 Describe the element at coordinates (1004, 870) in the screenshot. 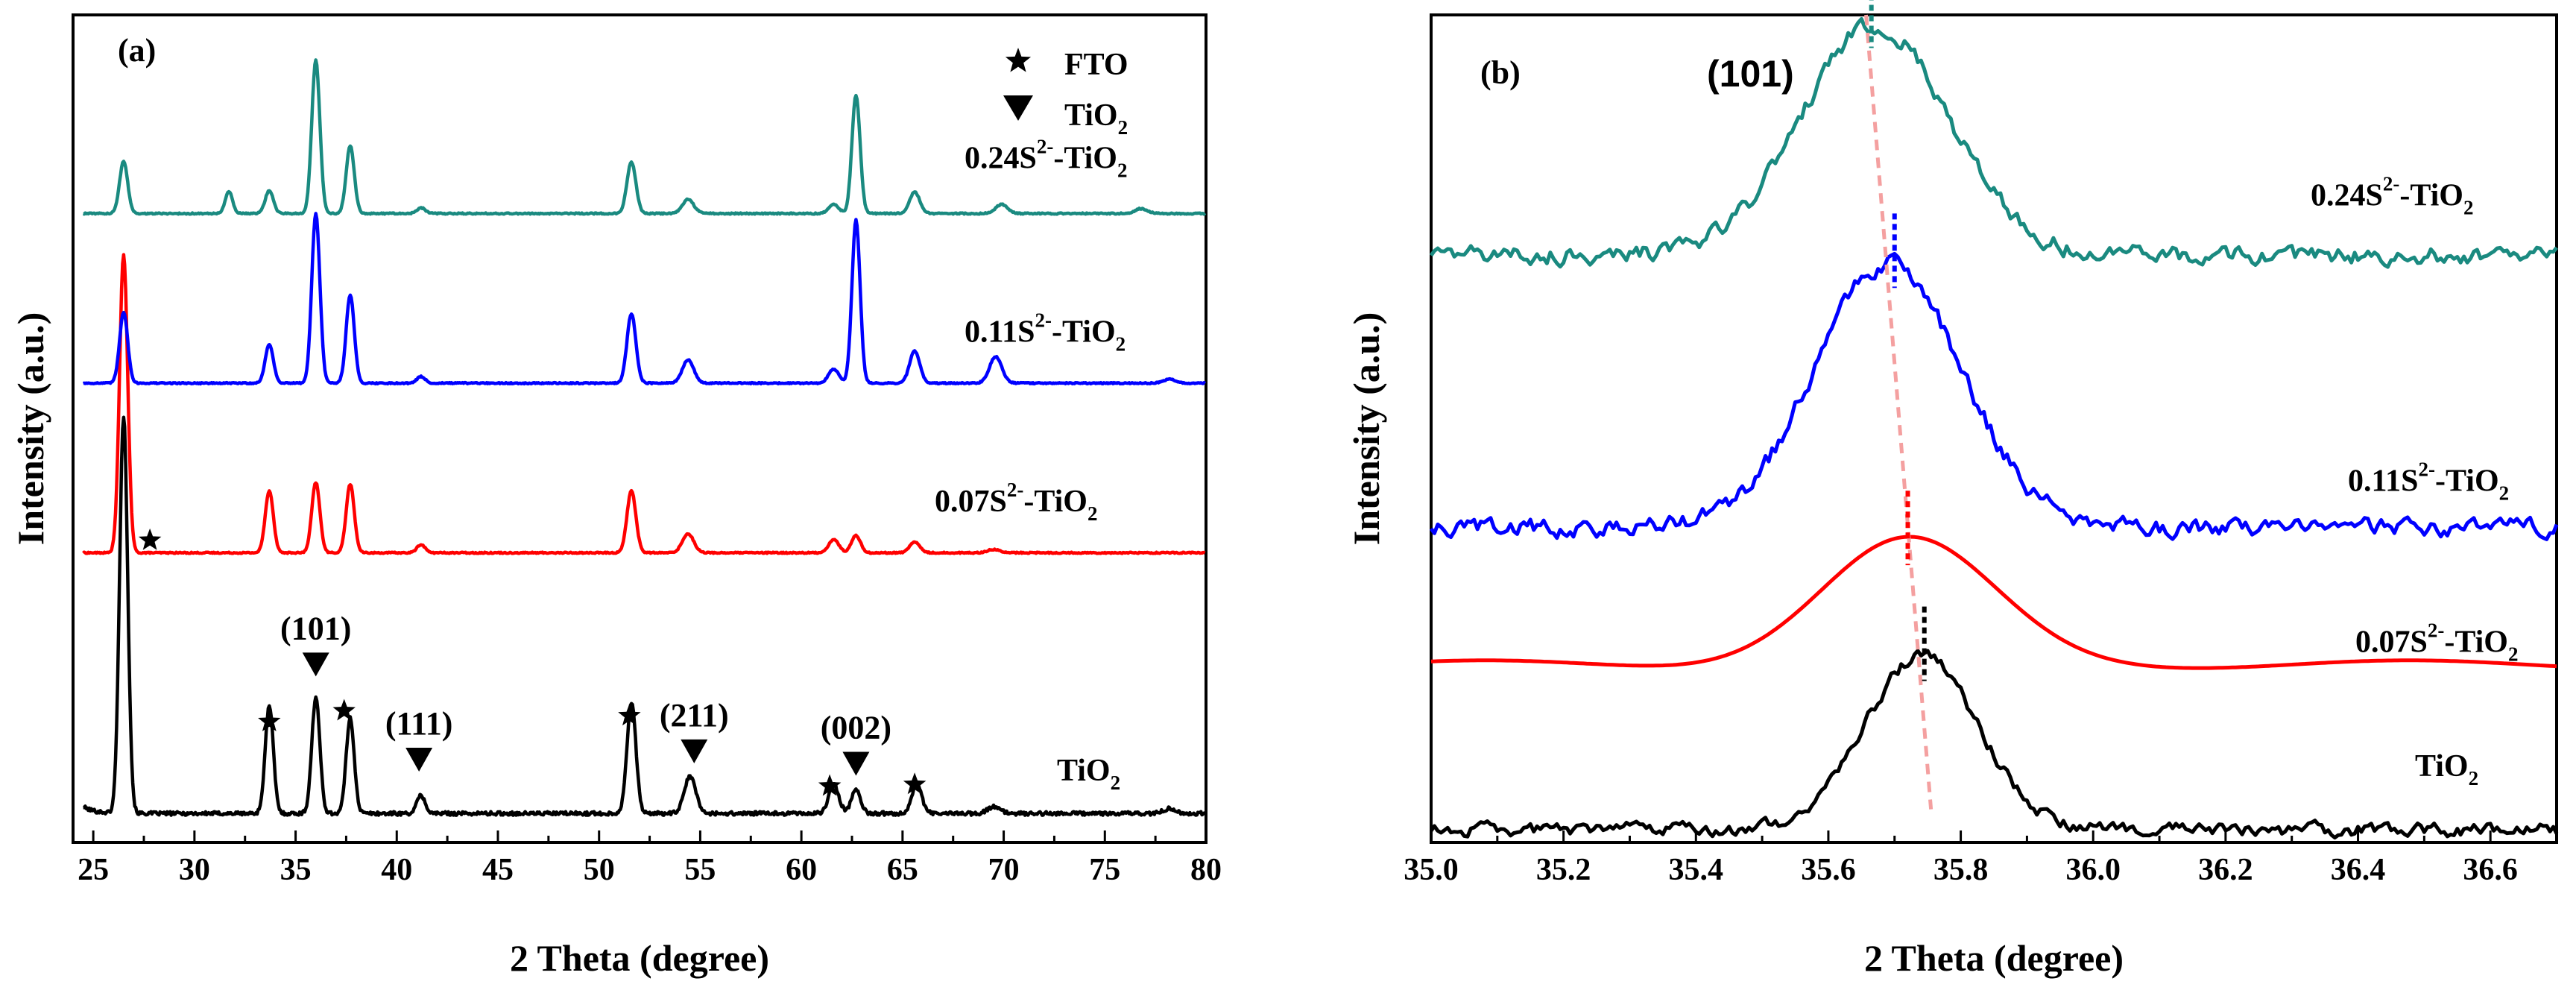

I see `panel-a-x-tick-label: 70` at that location.